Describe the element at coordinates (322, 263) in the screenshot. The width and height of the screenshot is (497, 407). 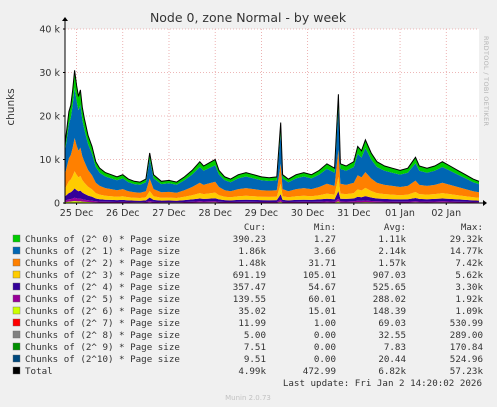
I see `legend-value-min: 31.71` at that location.